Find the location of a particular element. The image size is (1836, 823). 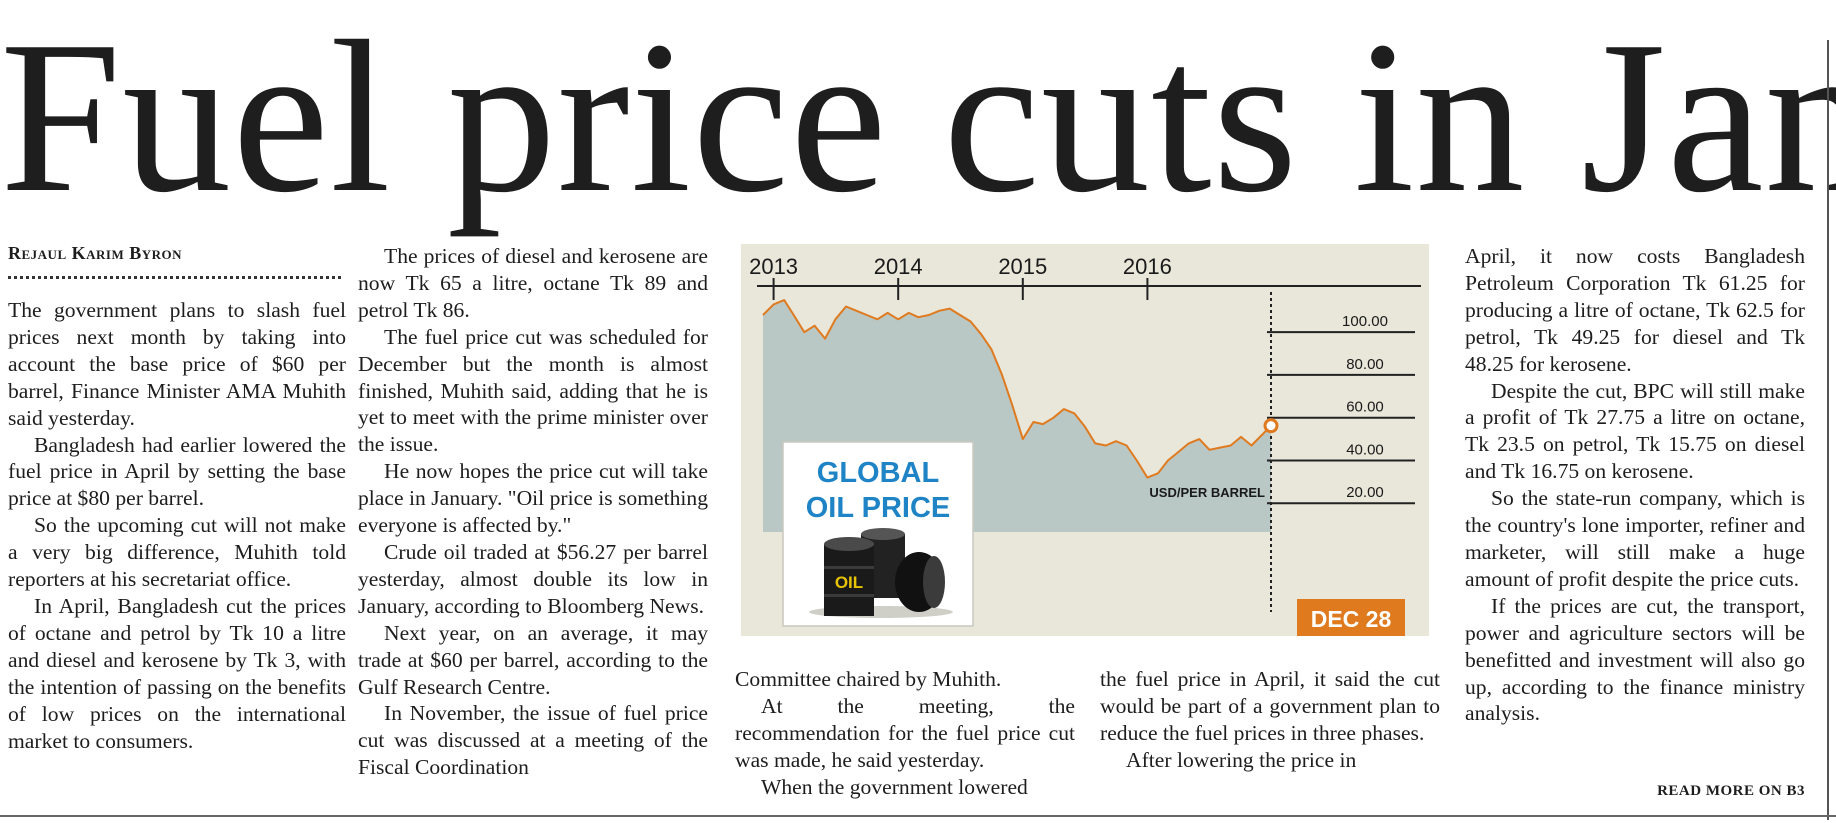

oil-barrels-icon: OIL is located at coordinates (881, 573).